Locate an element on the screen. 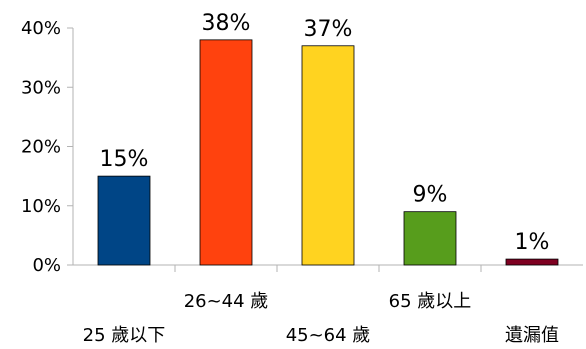  data-label: 9% is located at coordinates (430, 195).